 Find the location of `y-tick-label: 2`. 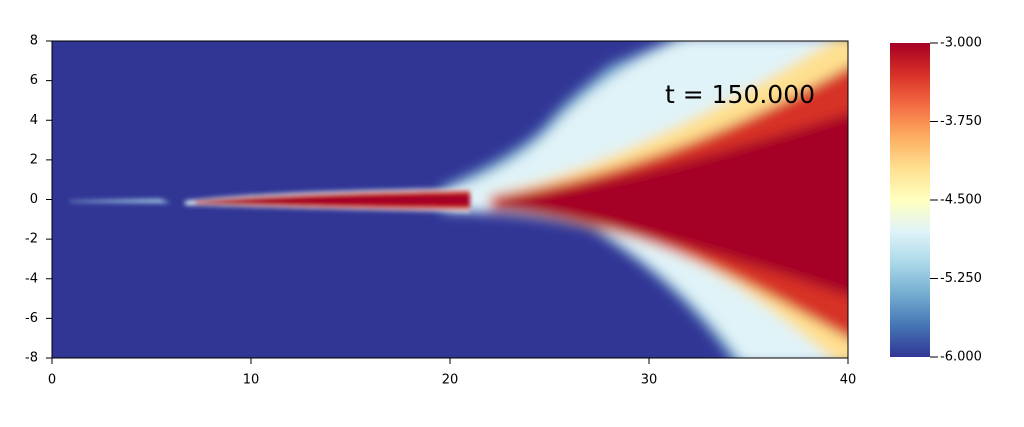

y-tick-label: 2 is located at coordinates (34, 159).